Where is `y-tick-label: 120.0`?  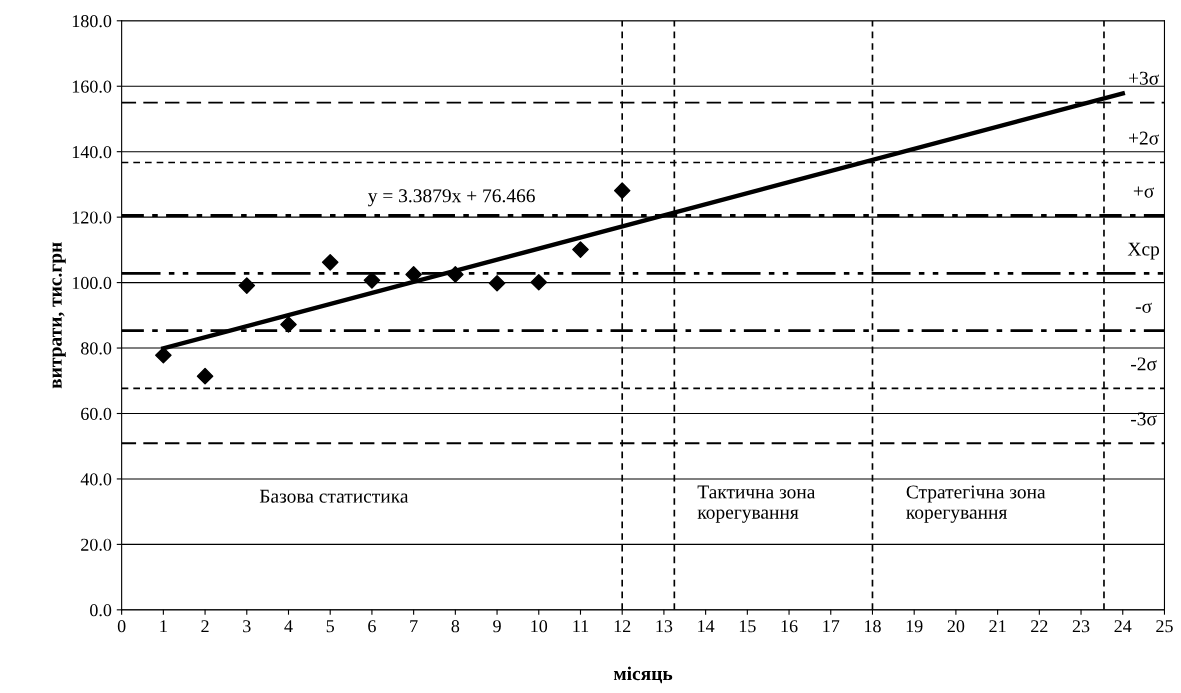 y-tick-label: 120.0 is located at coordinates (92, 217).